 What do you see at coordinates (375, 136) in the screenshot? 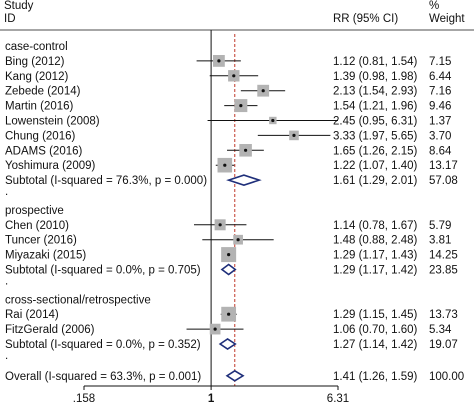
I see `study-rr-ci: 3.33 (1.97, 5.65)` at bounding box center [375, 136].